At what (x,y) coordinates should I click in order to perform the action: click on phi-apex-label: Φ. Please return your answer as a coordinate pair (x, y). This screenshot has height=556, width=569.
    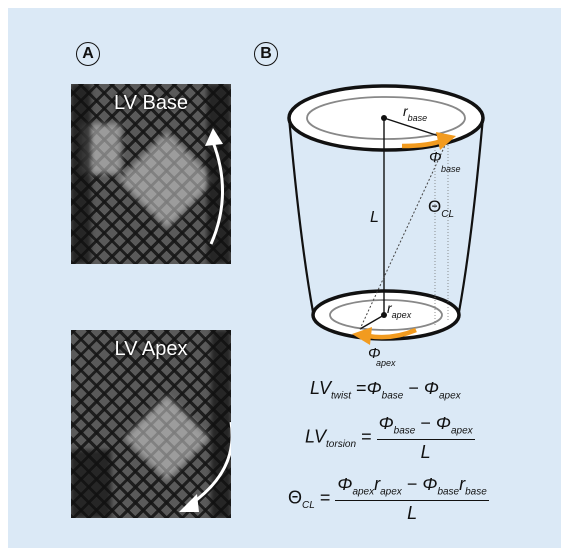
    Looking at the image, I should click on (374, 353).